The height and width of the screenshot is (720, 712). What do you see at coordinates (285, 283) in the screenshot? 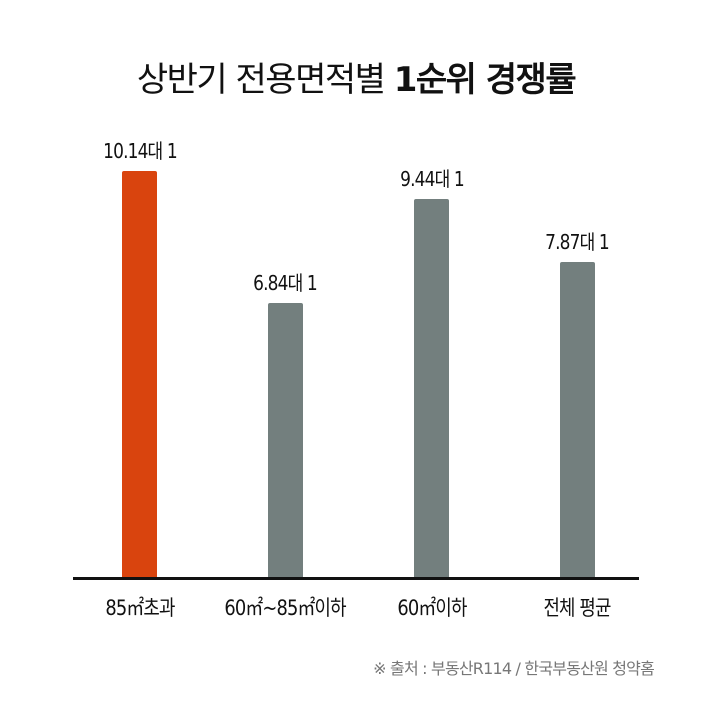
I see `bar-value-label: 6.84대 1` at bounding box center [285, 283].